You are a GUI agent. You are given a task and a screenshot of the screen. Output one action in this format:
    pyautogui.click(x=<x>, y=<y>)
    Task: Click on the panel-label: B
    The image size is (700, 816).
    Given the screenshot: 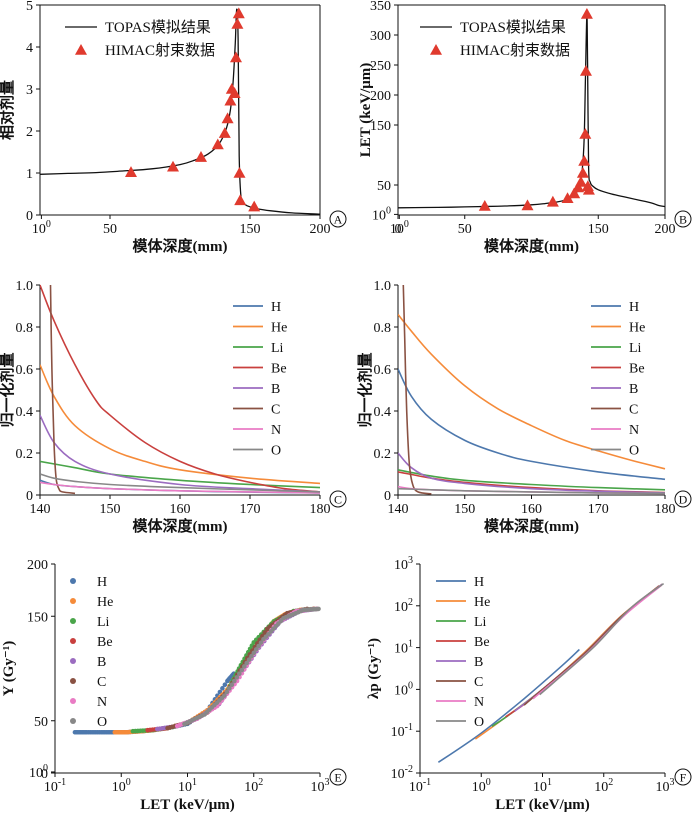 What is the action you would take?
    pyautogui.click(x=683, y=220)
    